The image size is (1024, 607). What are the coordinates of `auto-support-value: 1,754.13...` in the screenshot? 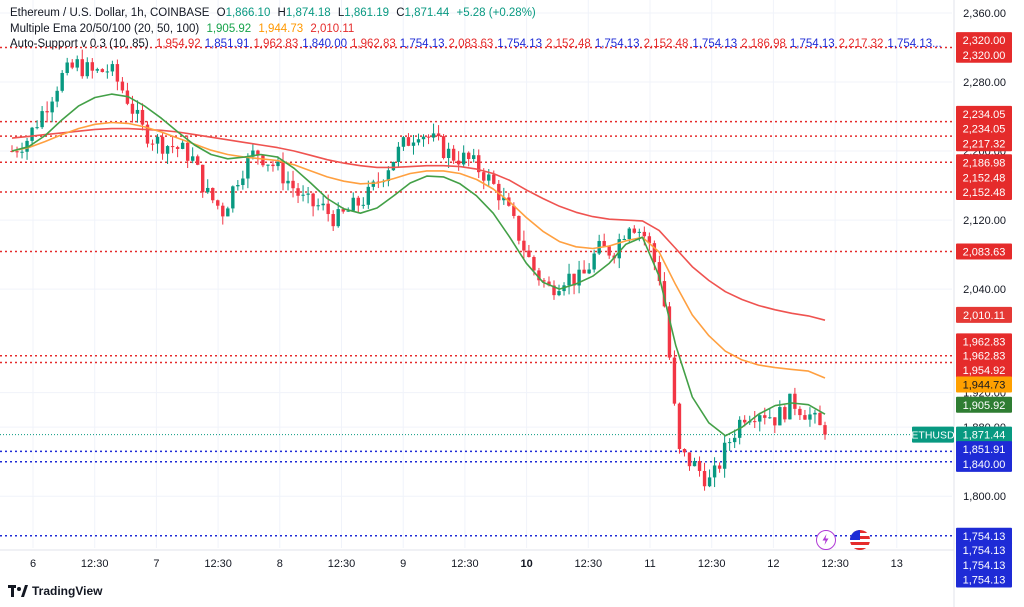 It's located at (914, 44).